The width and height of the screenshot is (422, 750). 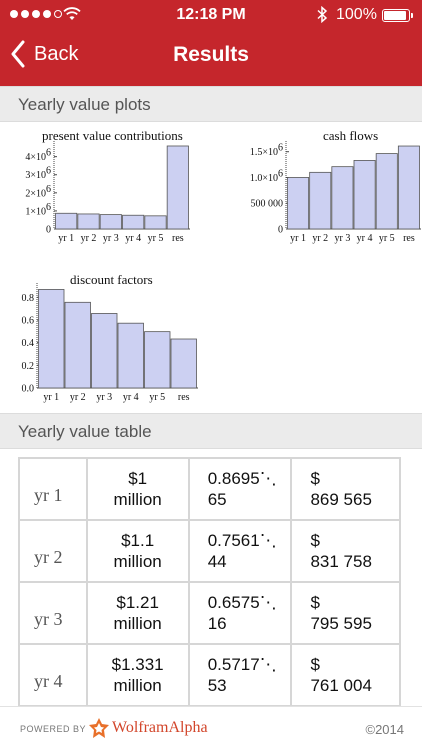 I want to click on year-label-cell: yr 3, so click(x=53, y=613).